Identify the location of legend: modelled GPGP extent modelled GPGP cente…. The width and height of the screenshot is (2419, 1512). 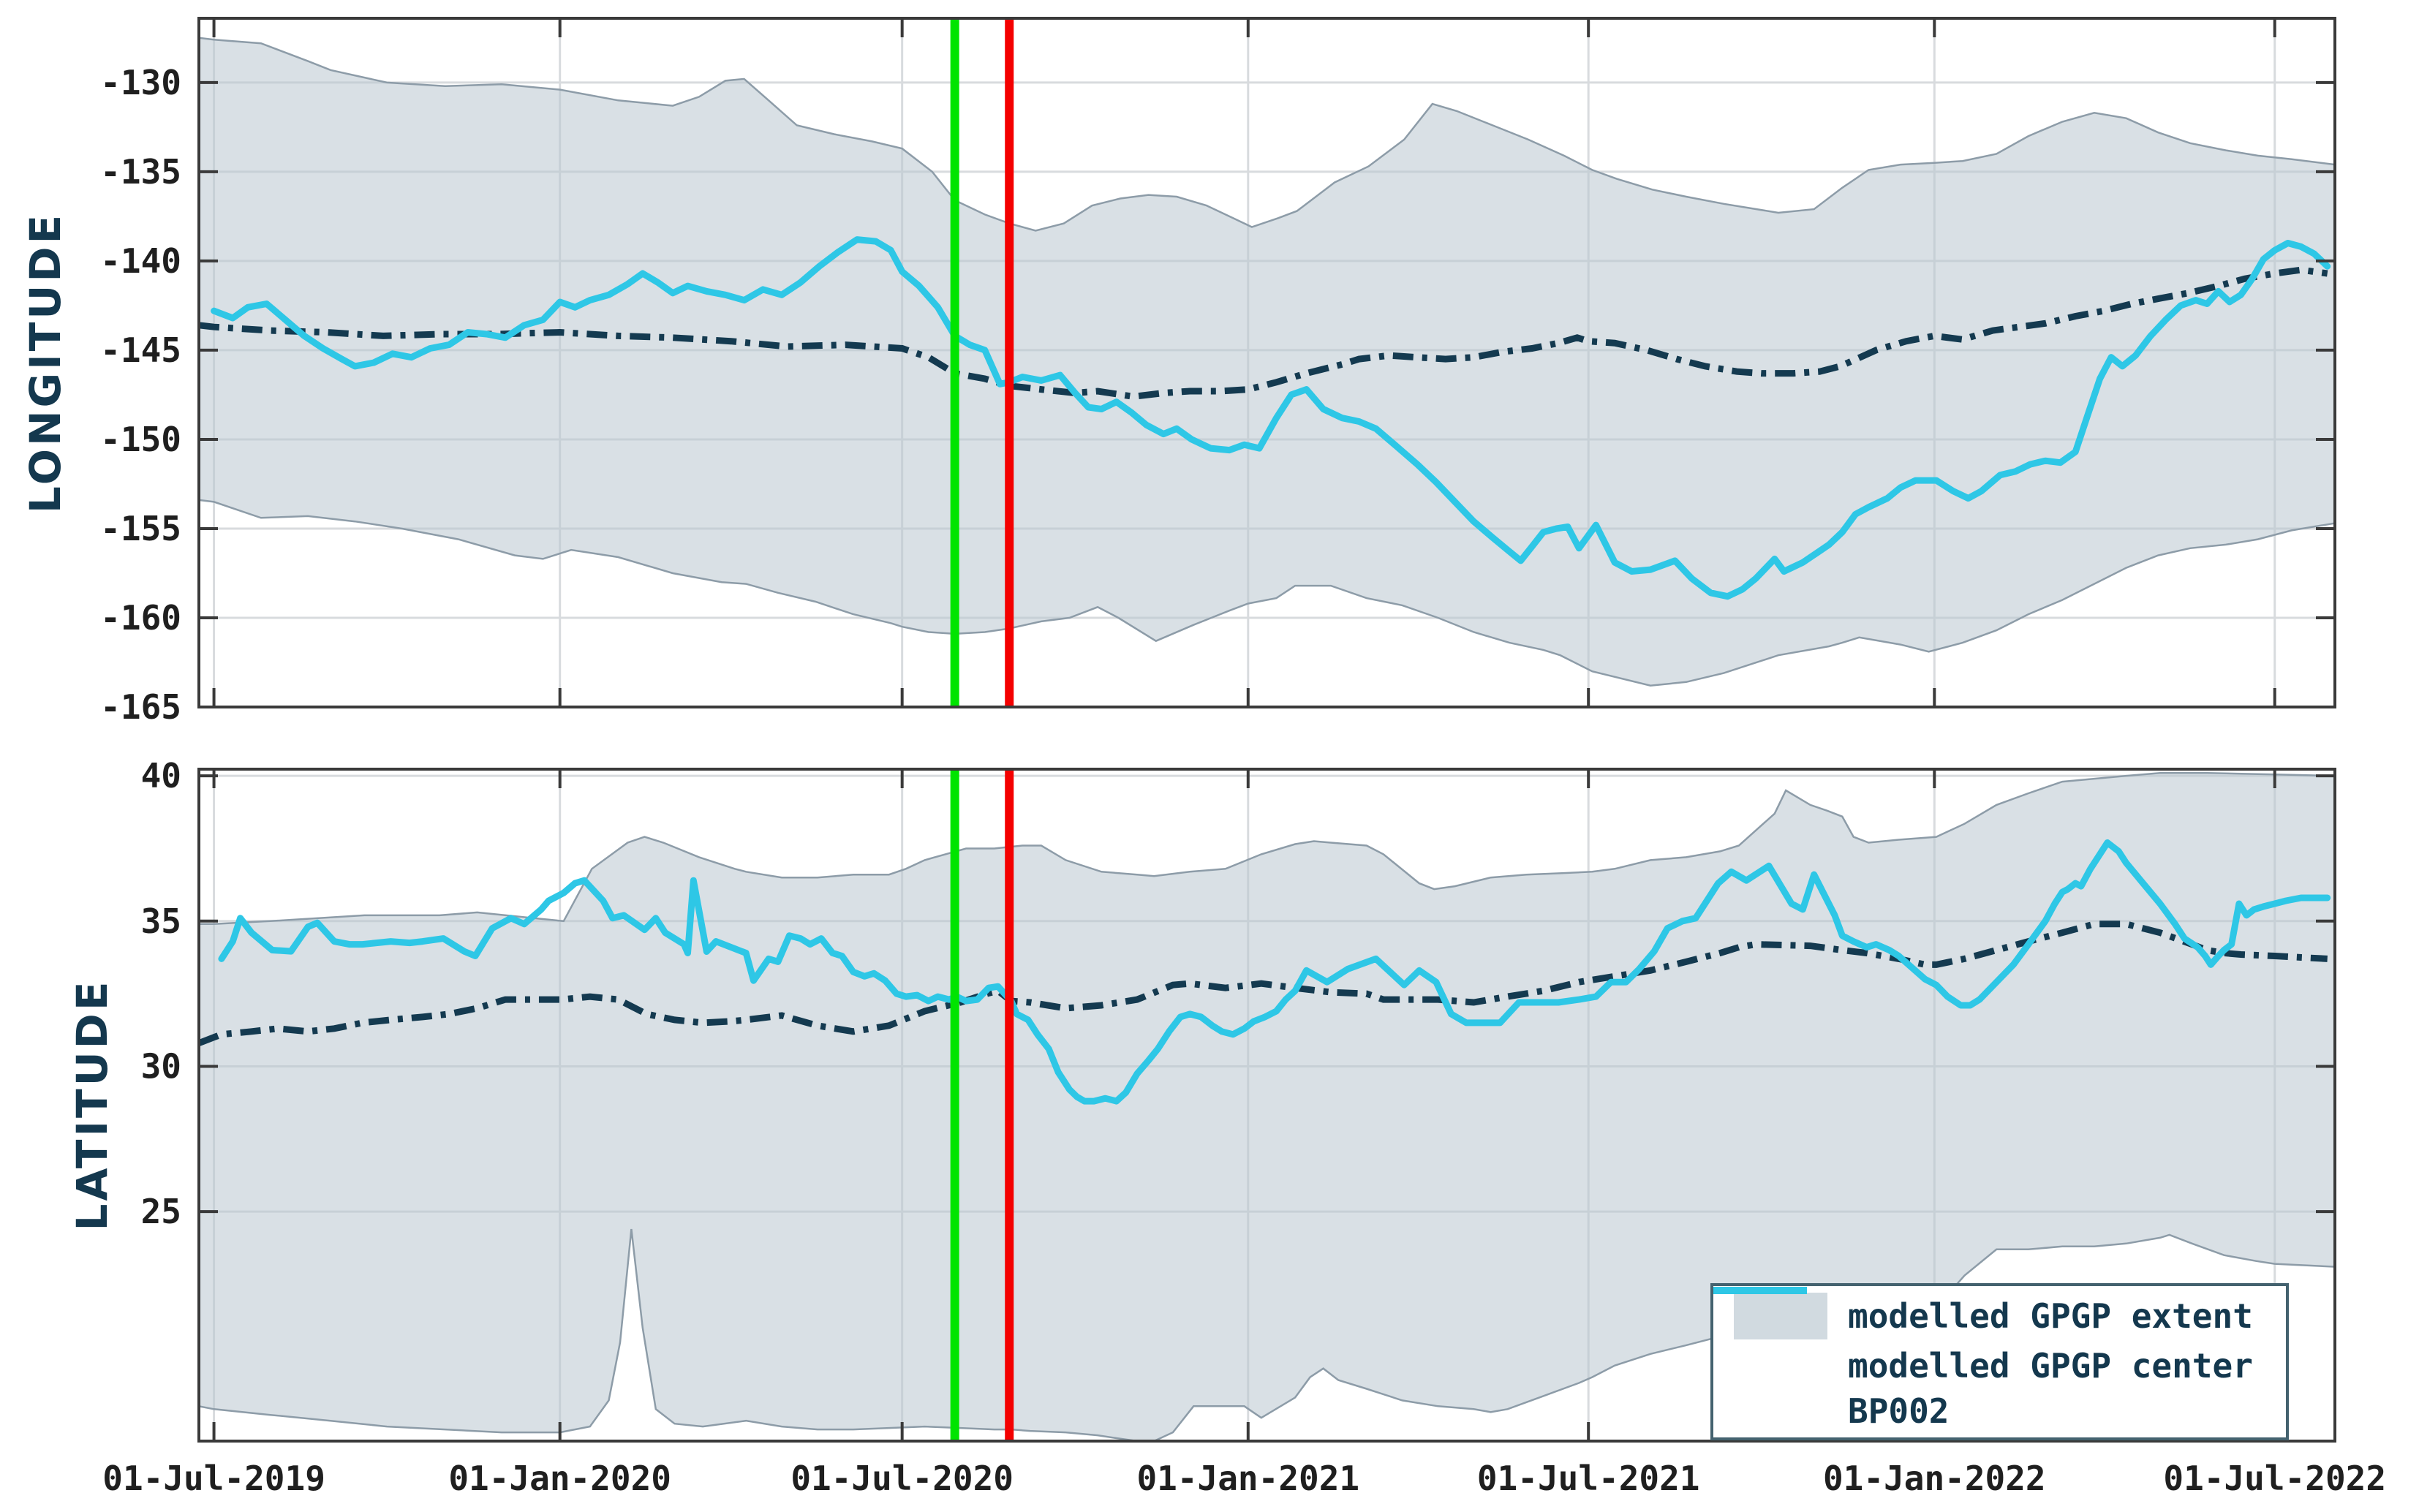
(1999, 1361).